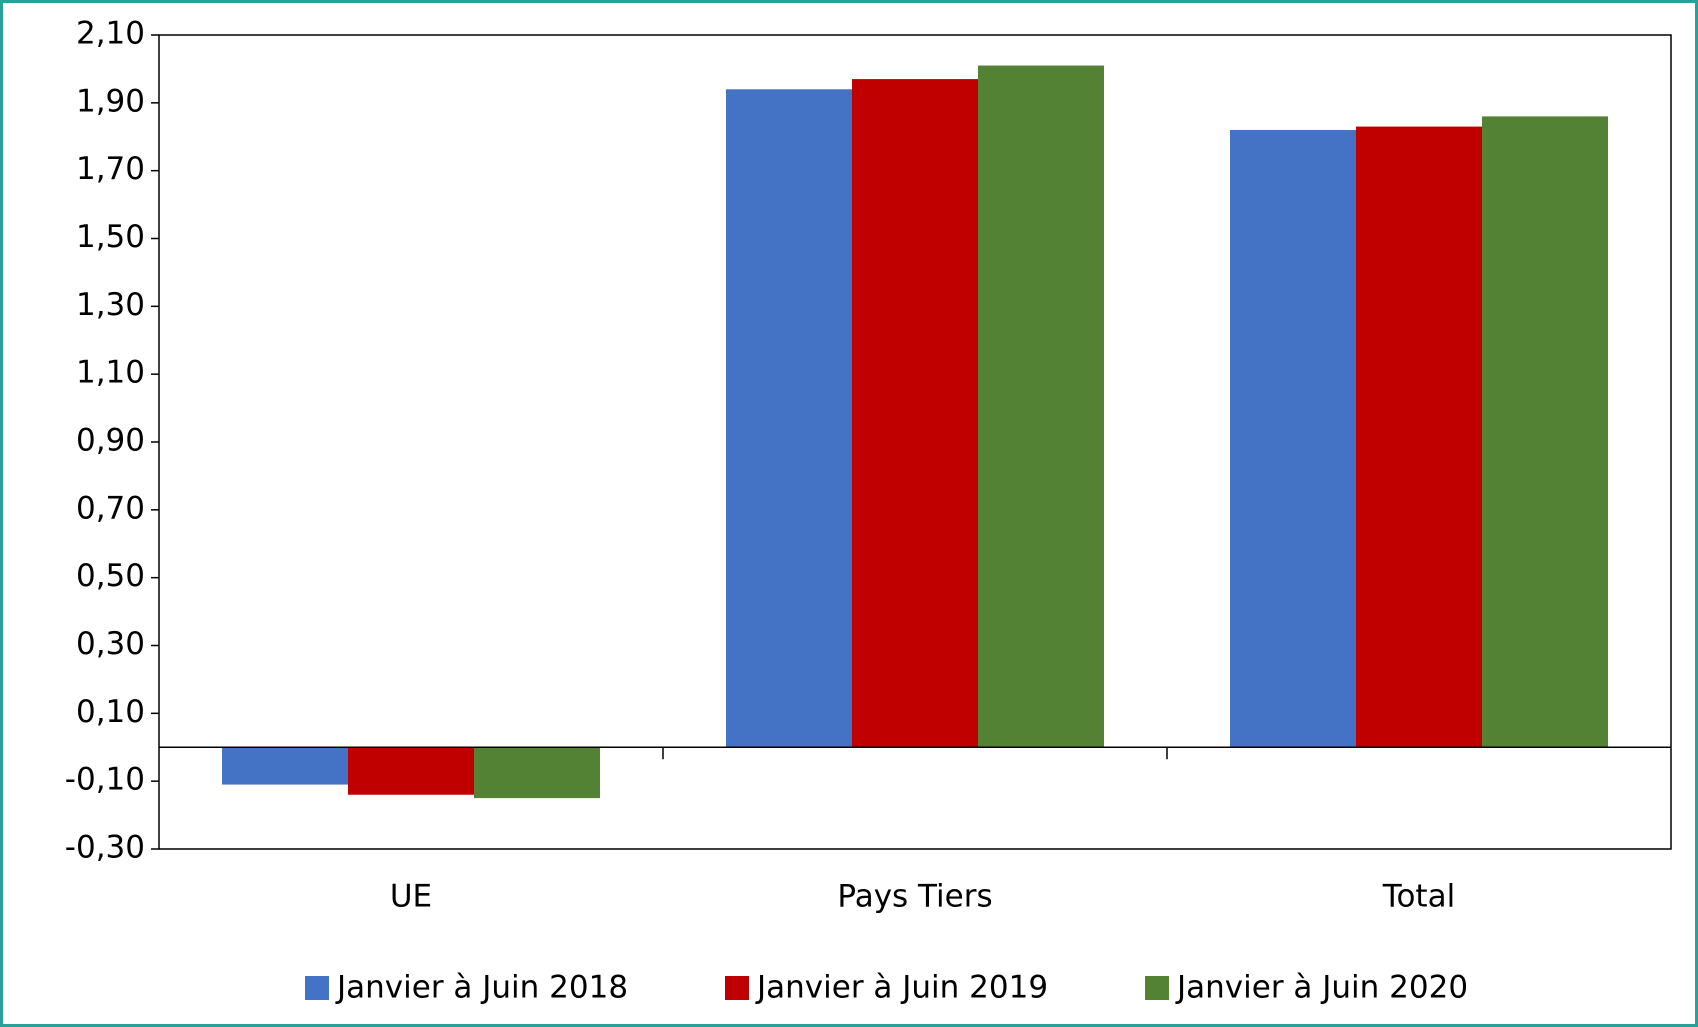 This screenshot has height=1027, width=1698. What do you see at coordinates (481, 988) in the screenshot?
I see `legend-label: Janvier à Juin 2018` at bounding box center [481, 988].